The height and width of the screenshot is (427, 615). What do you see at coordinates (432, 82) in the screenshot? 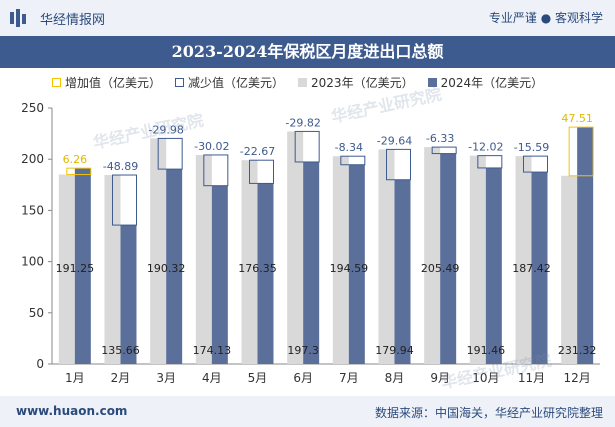
I see `legend-swatch-2024` at bounding box center [432, 82].